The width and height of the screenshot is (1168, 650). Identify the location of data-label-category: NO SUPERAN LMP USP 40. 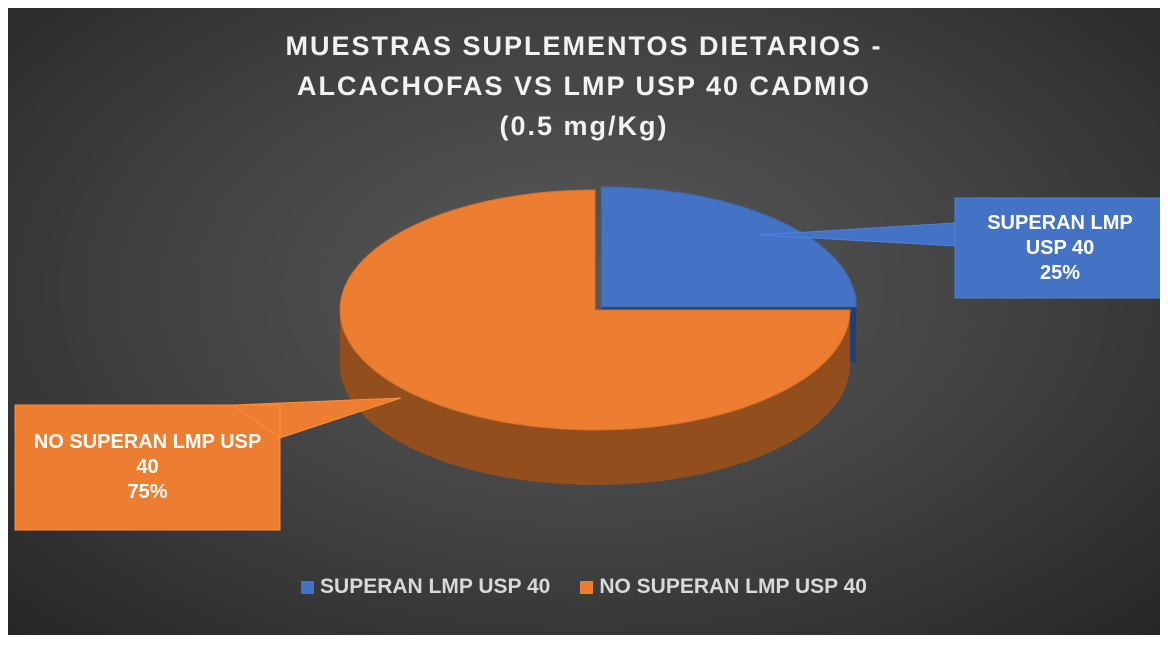
(147, 454).